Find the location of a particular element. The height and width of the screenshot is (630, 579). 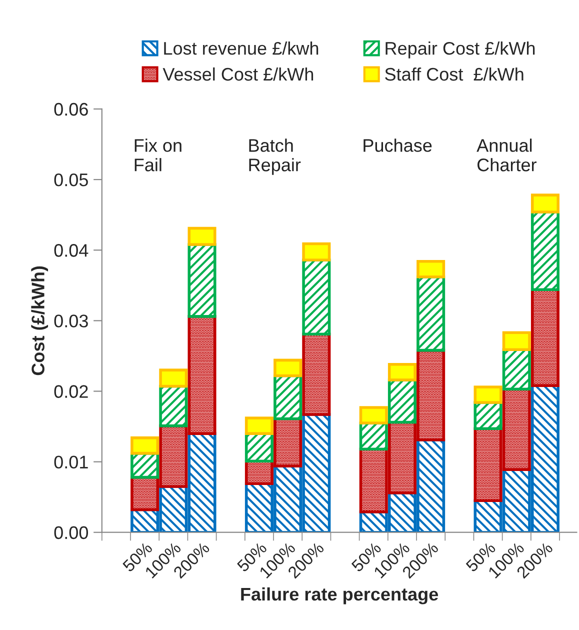

legend-label: Lost revenue £/kwh is located at coordinates (241, 48).